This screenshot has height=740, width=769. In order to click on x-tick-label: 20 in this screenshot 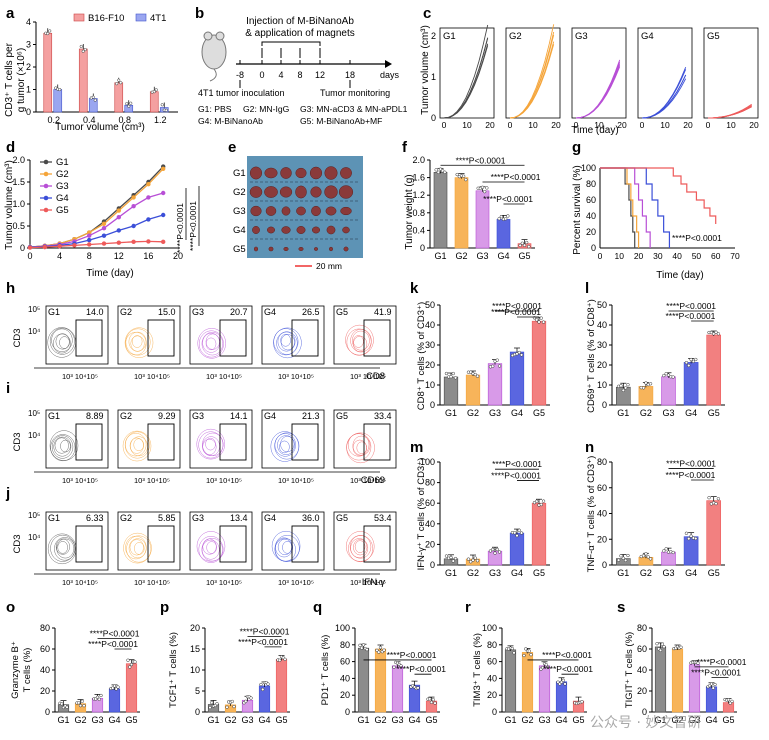, I will do `click(639, 256)`.